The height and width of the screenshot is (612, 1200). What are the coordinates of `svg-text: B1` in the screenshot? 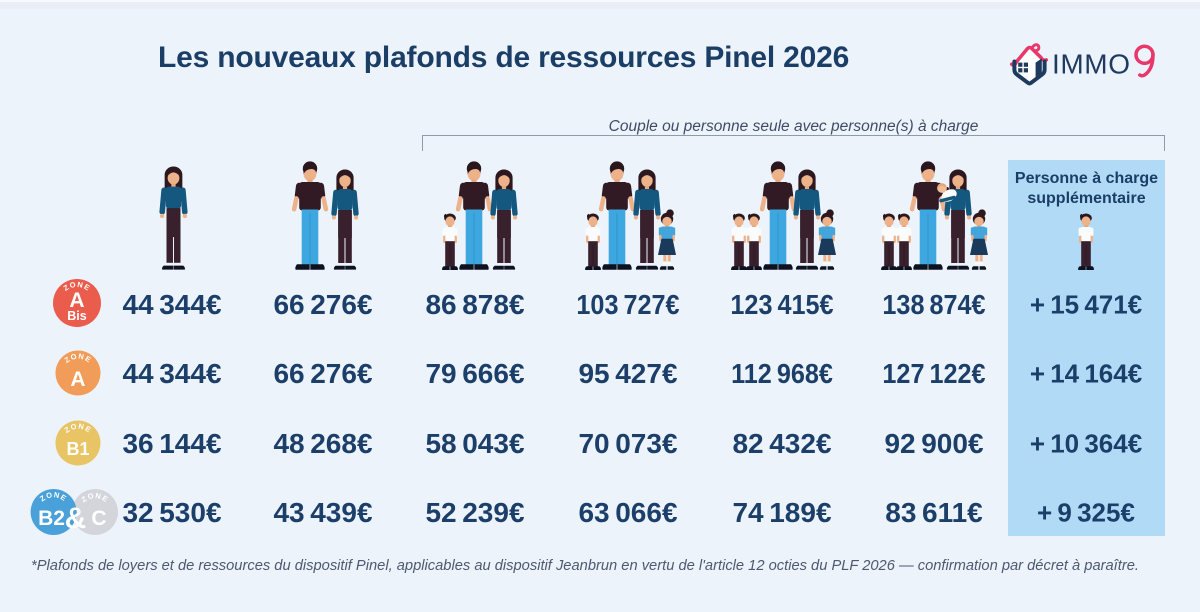 It's located at (77, 449).